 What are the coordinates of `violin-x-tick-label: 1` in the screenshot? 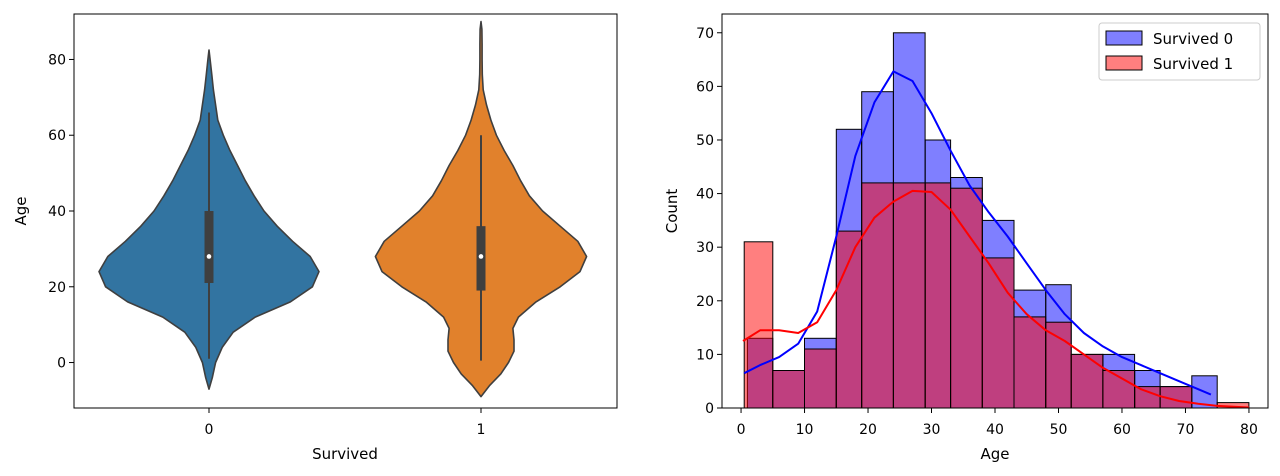 It's located at (481, 430).